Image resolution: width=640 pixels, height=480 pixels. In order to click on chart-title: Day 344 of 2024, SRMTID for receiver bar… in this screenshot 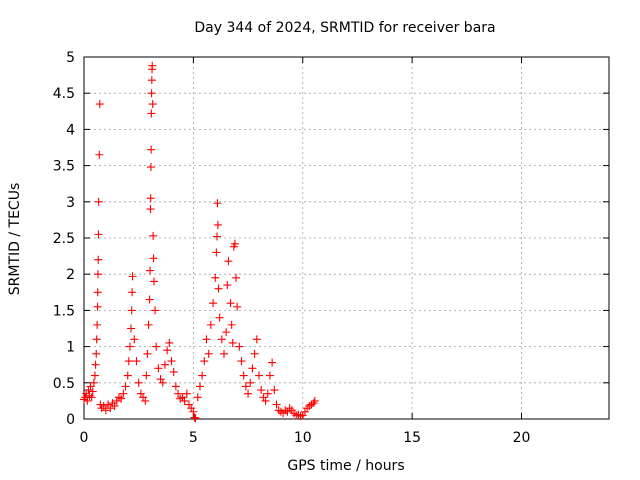, I will do `click(344, 28)`.